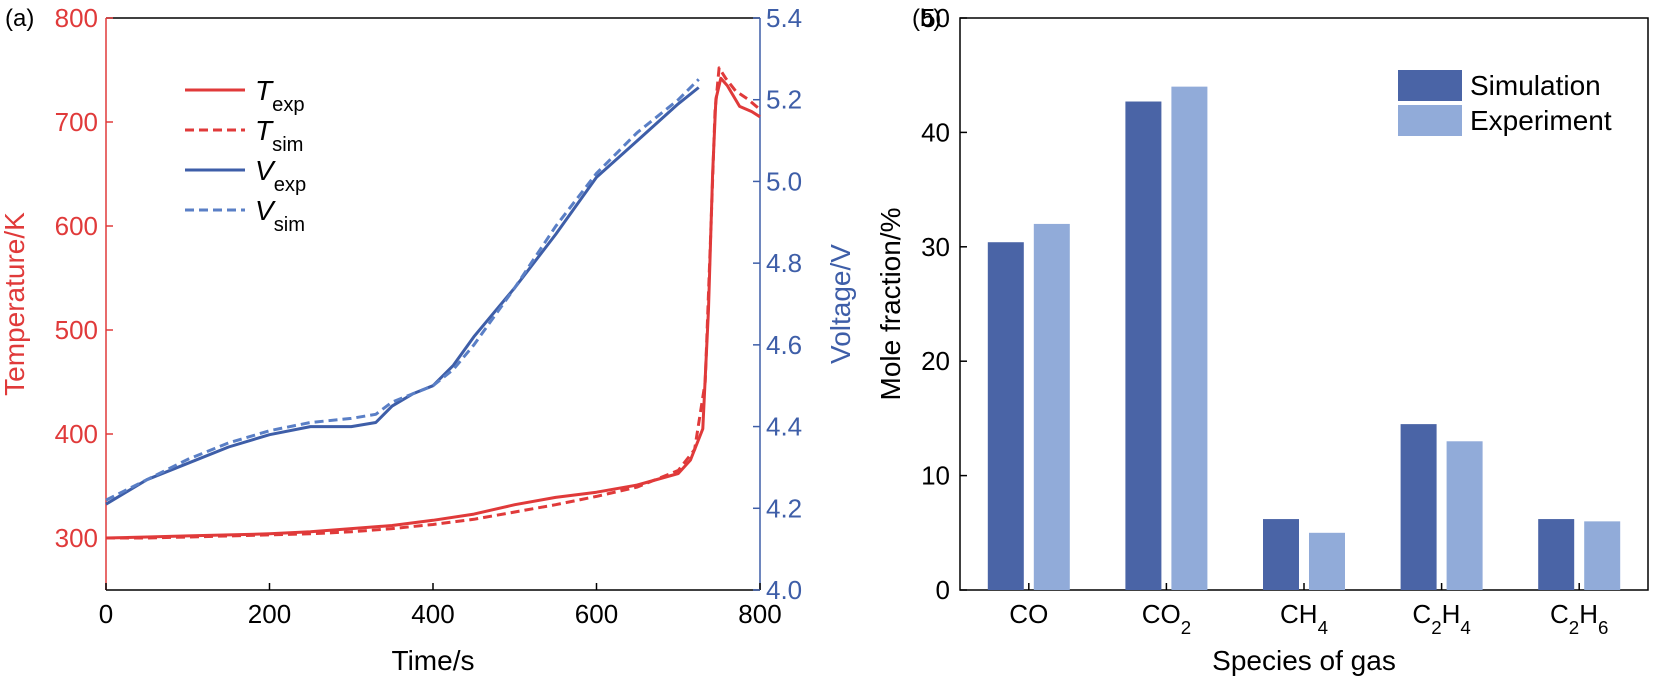  I want to click on y-tick-label: 0, so click(943, 590).